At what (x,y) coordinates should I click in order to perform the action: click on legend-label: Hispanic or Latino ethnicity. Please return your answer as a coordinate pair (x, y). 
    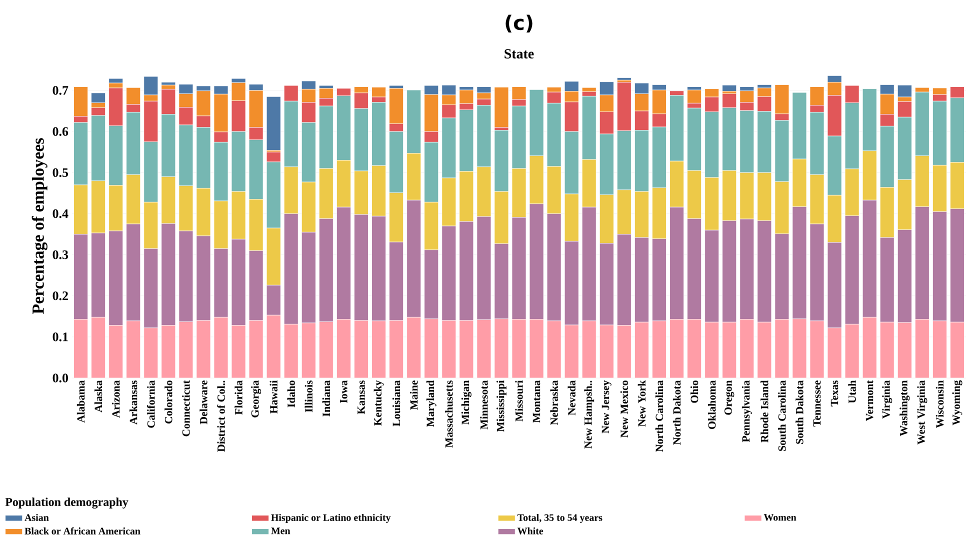
    Looking at the image, I should click on (331, 519).